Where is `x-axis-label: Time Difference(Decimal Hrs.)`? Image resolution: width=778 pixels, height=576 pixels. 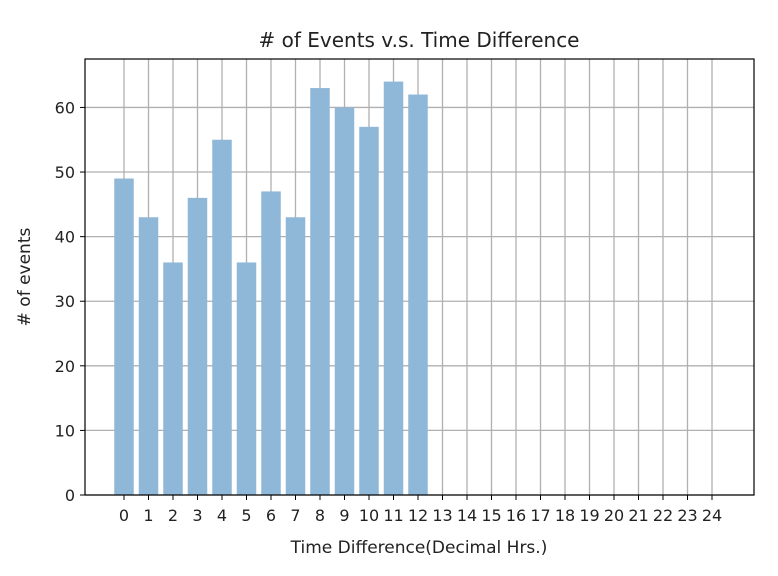
x-axis-label: Time Difference(Decimal Hrs.) is located at coordinates (419, 548).